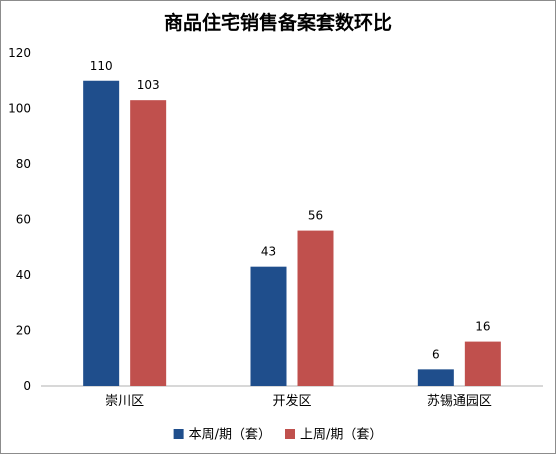  What do you see at coordinates (291, 401) in the screenshot?
I see `x-tick-label: 开发区` at bounding box center [291, 401].